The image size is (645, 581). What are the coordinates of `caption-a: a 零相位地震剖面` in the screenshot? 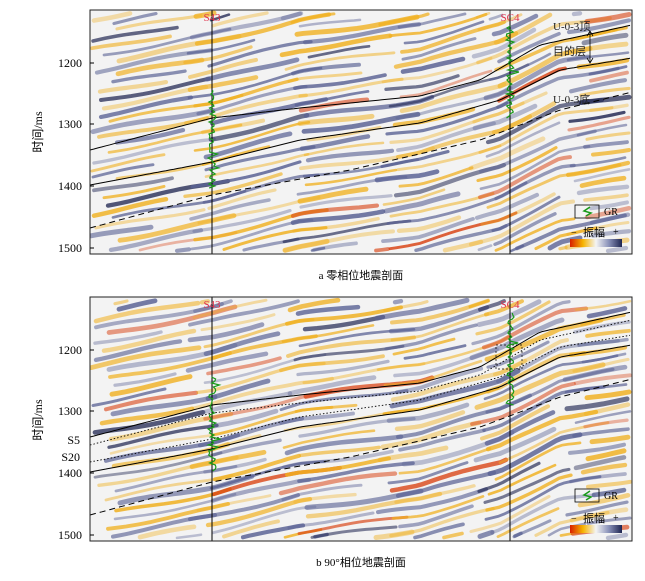 It's located at (361, 275).